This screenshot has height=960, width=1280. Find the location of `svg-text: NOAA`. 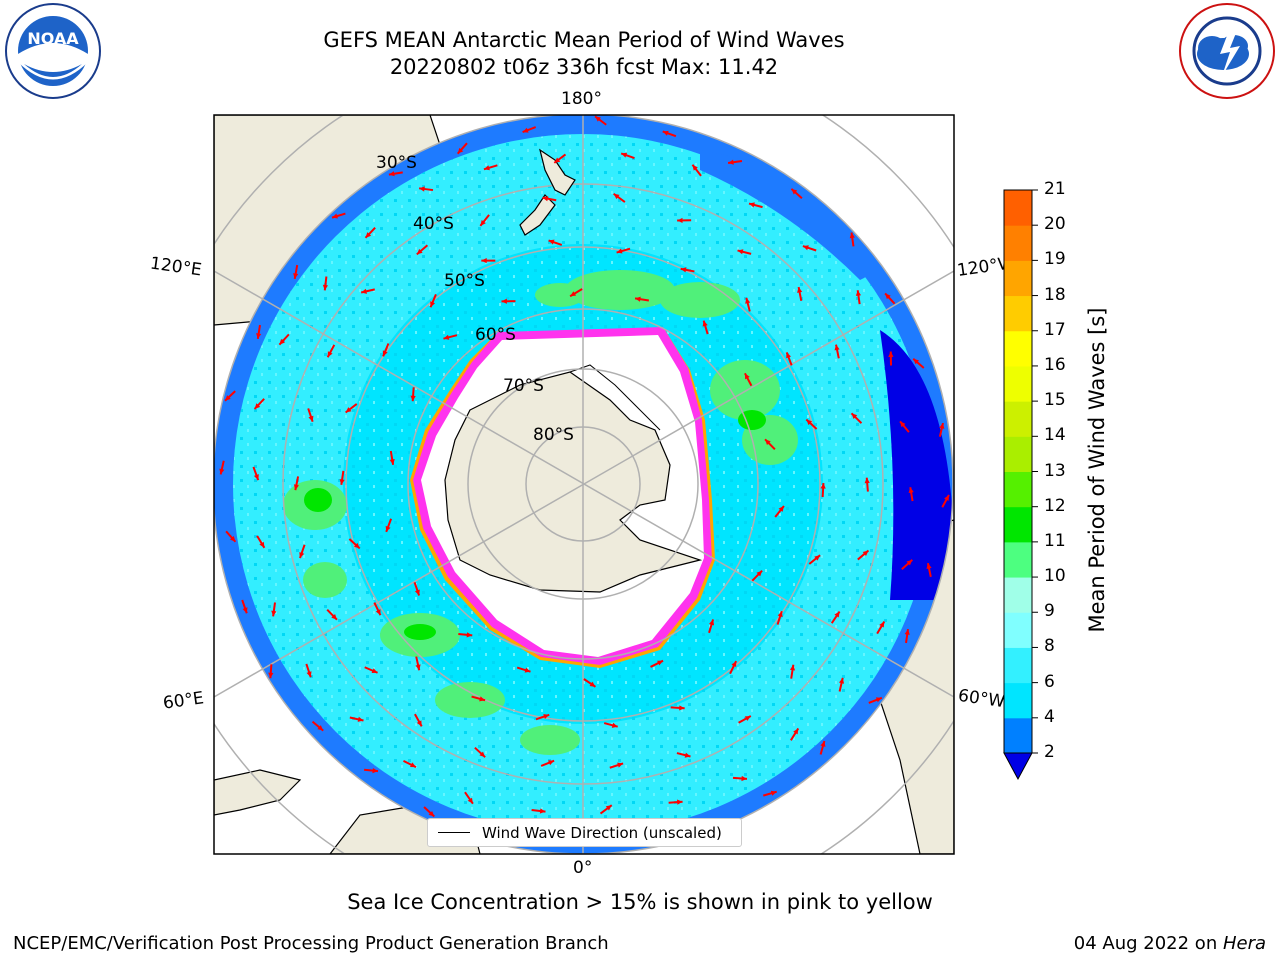

svg-text: NOAA is located at coordinates (53, 38).